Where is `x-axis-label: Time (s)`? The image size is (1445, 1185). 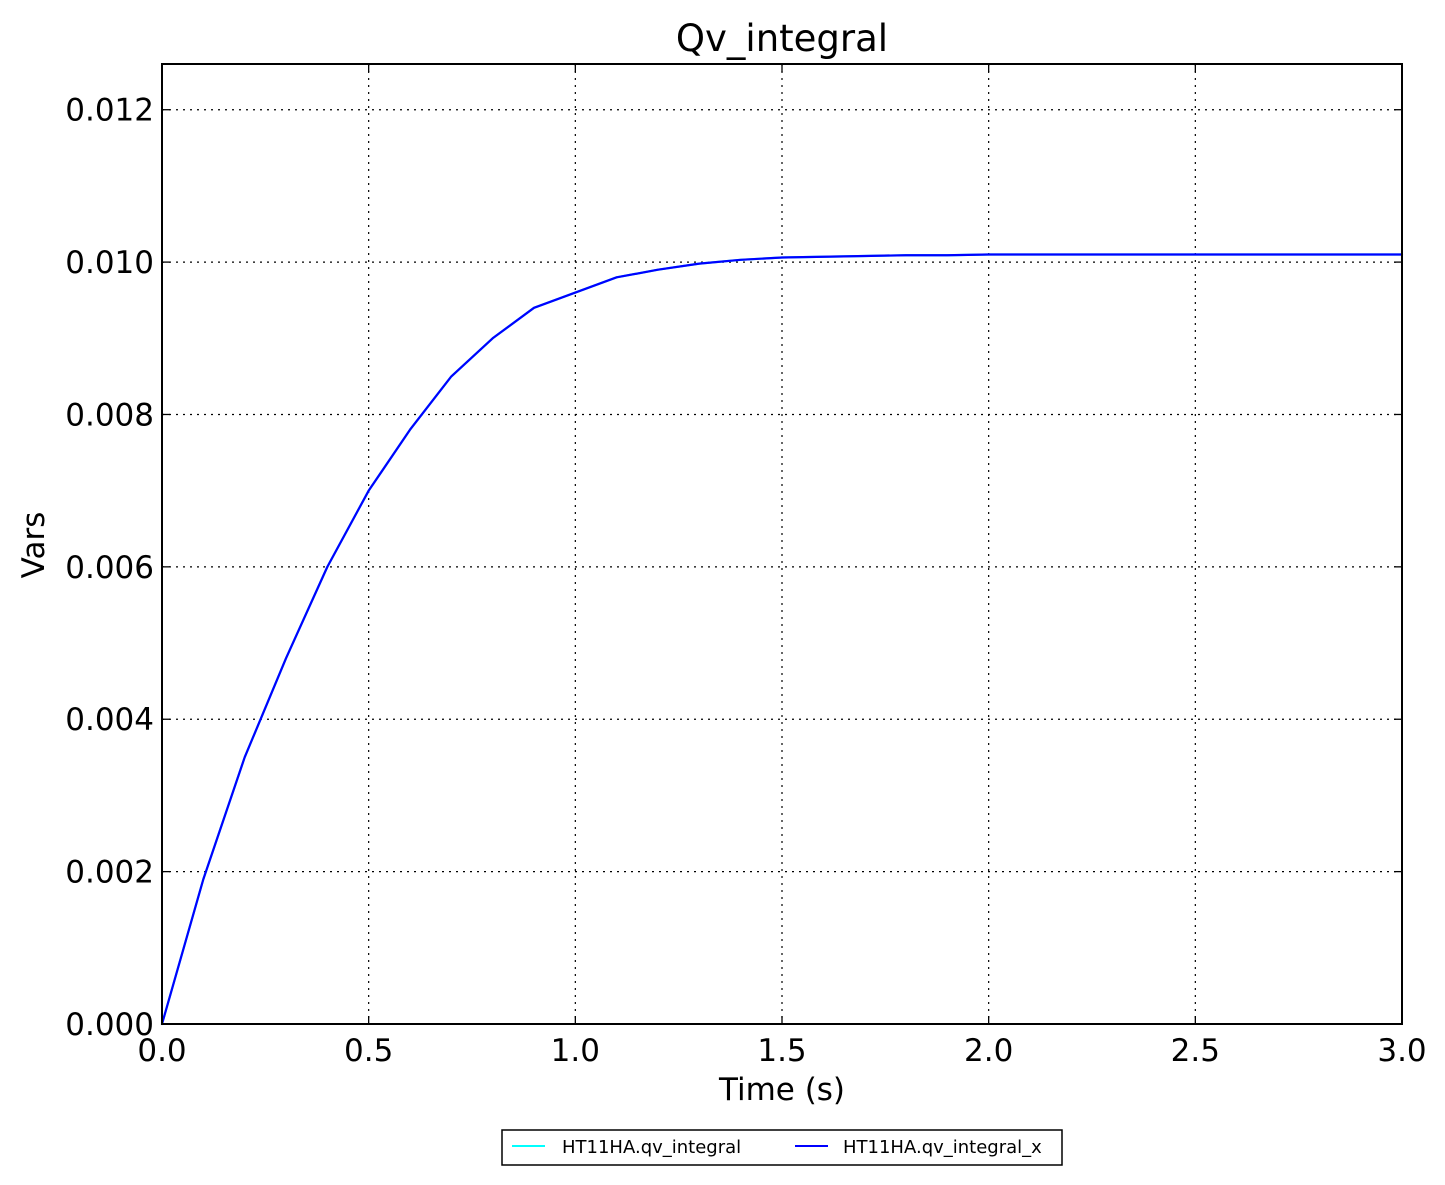
x-axis-label: Time (s) is located at coordinates (781, 1090).